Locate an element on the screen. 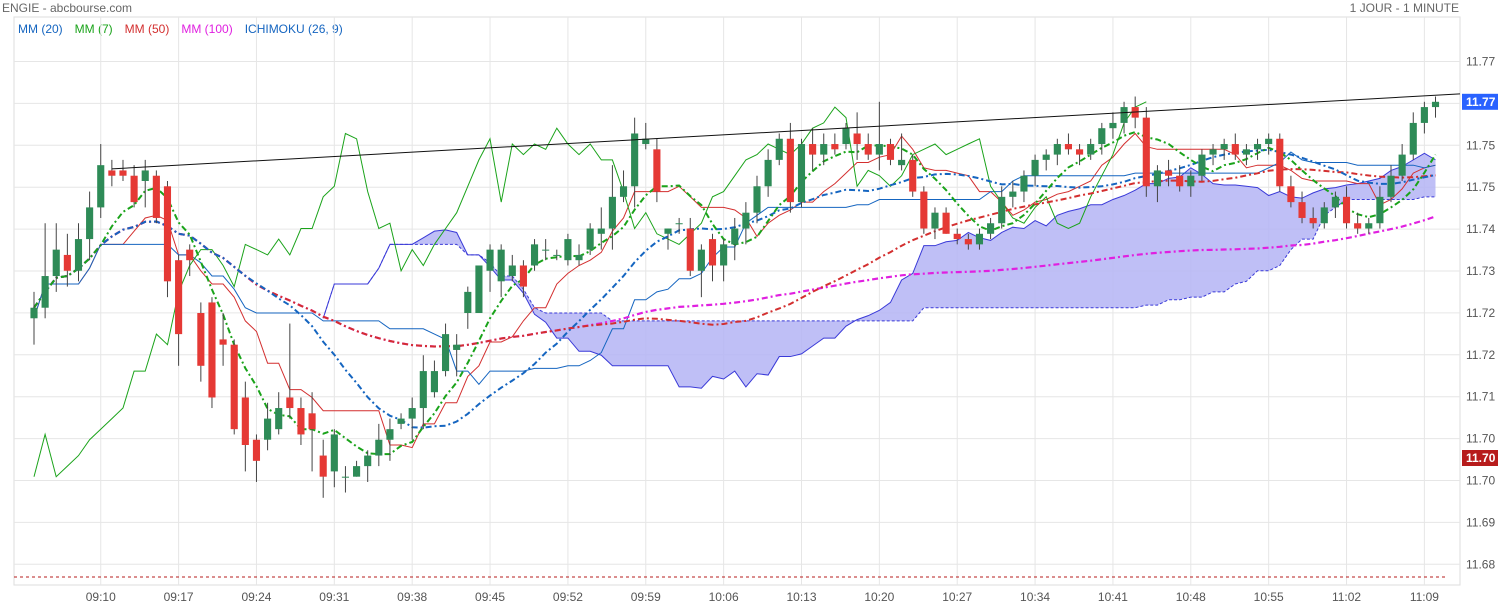 This screenshot has width=1509, height=607. legend-mm7: MM (7) is located at coordinates (93, 29).